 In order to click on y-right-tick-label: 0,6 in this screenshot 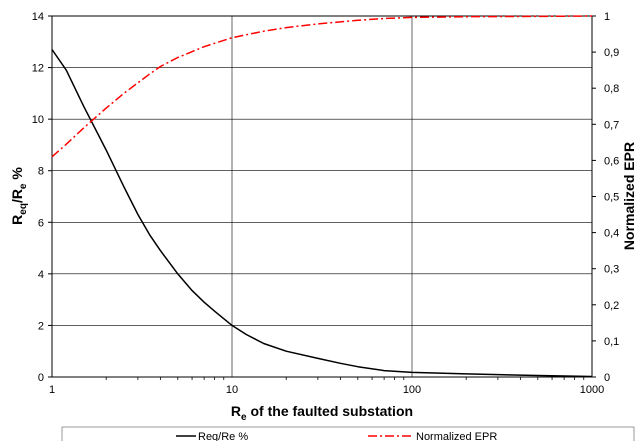, I will do `click(611, 161)`.